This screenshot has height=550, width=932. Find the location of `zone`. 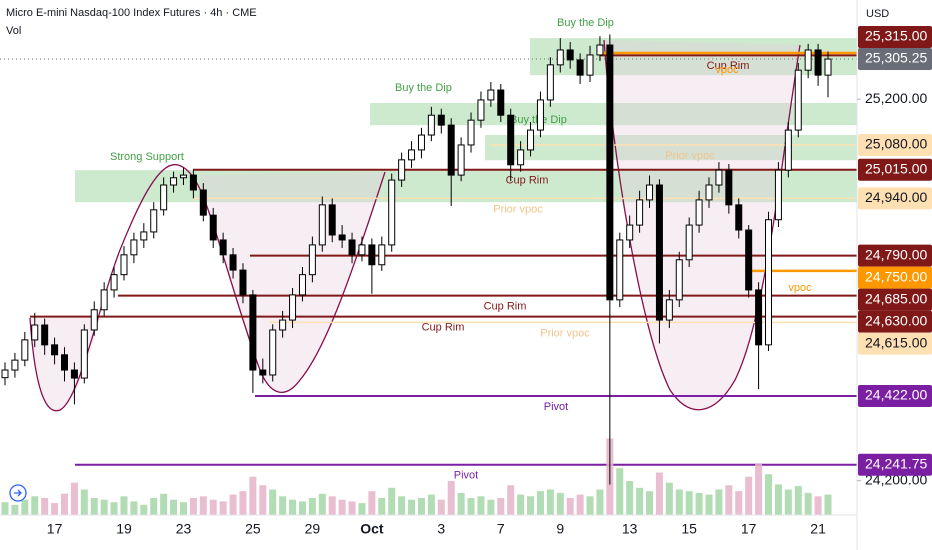

zone is located at coordinates (613, 114).